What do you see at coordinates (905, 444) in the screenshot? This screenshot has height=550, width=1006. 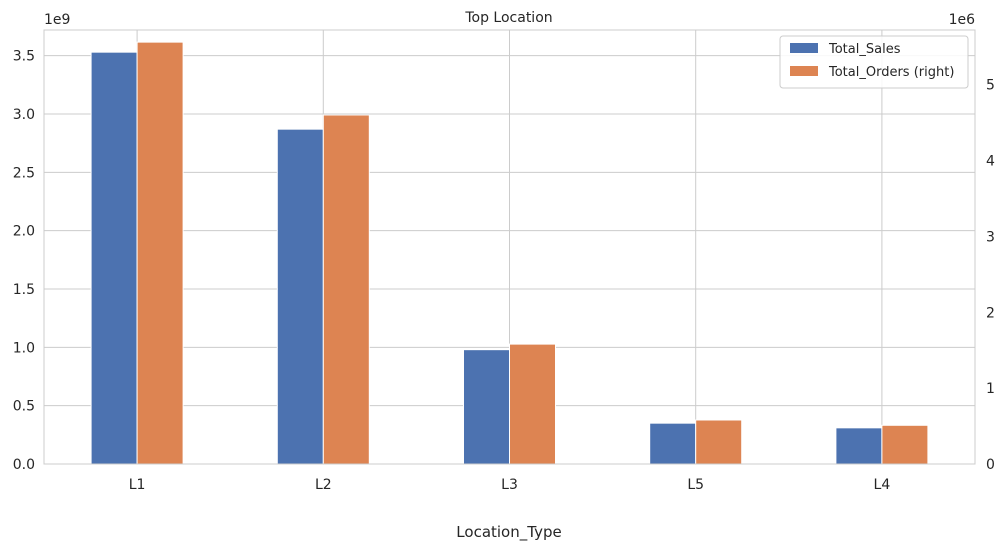 I see `bar-total-orders-l4` at bounding box center [905, 444].